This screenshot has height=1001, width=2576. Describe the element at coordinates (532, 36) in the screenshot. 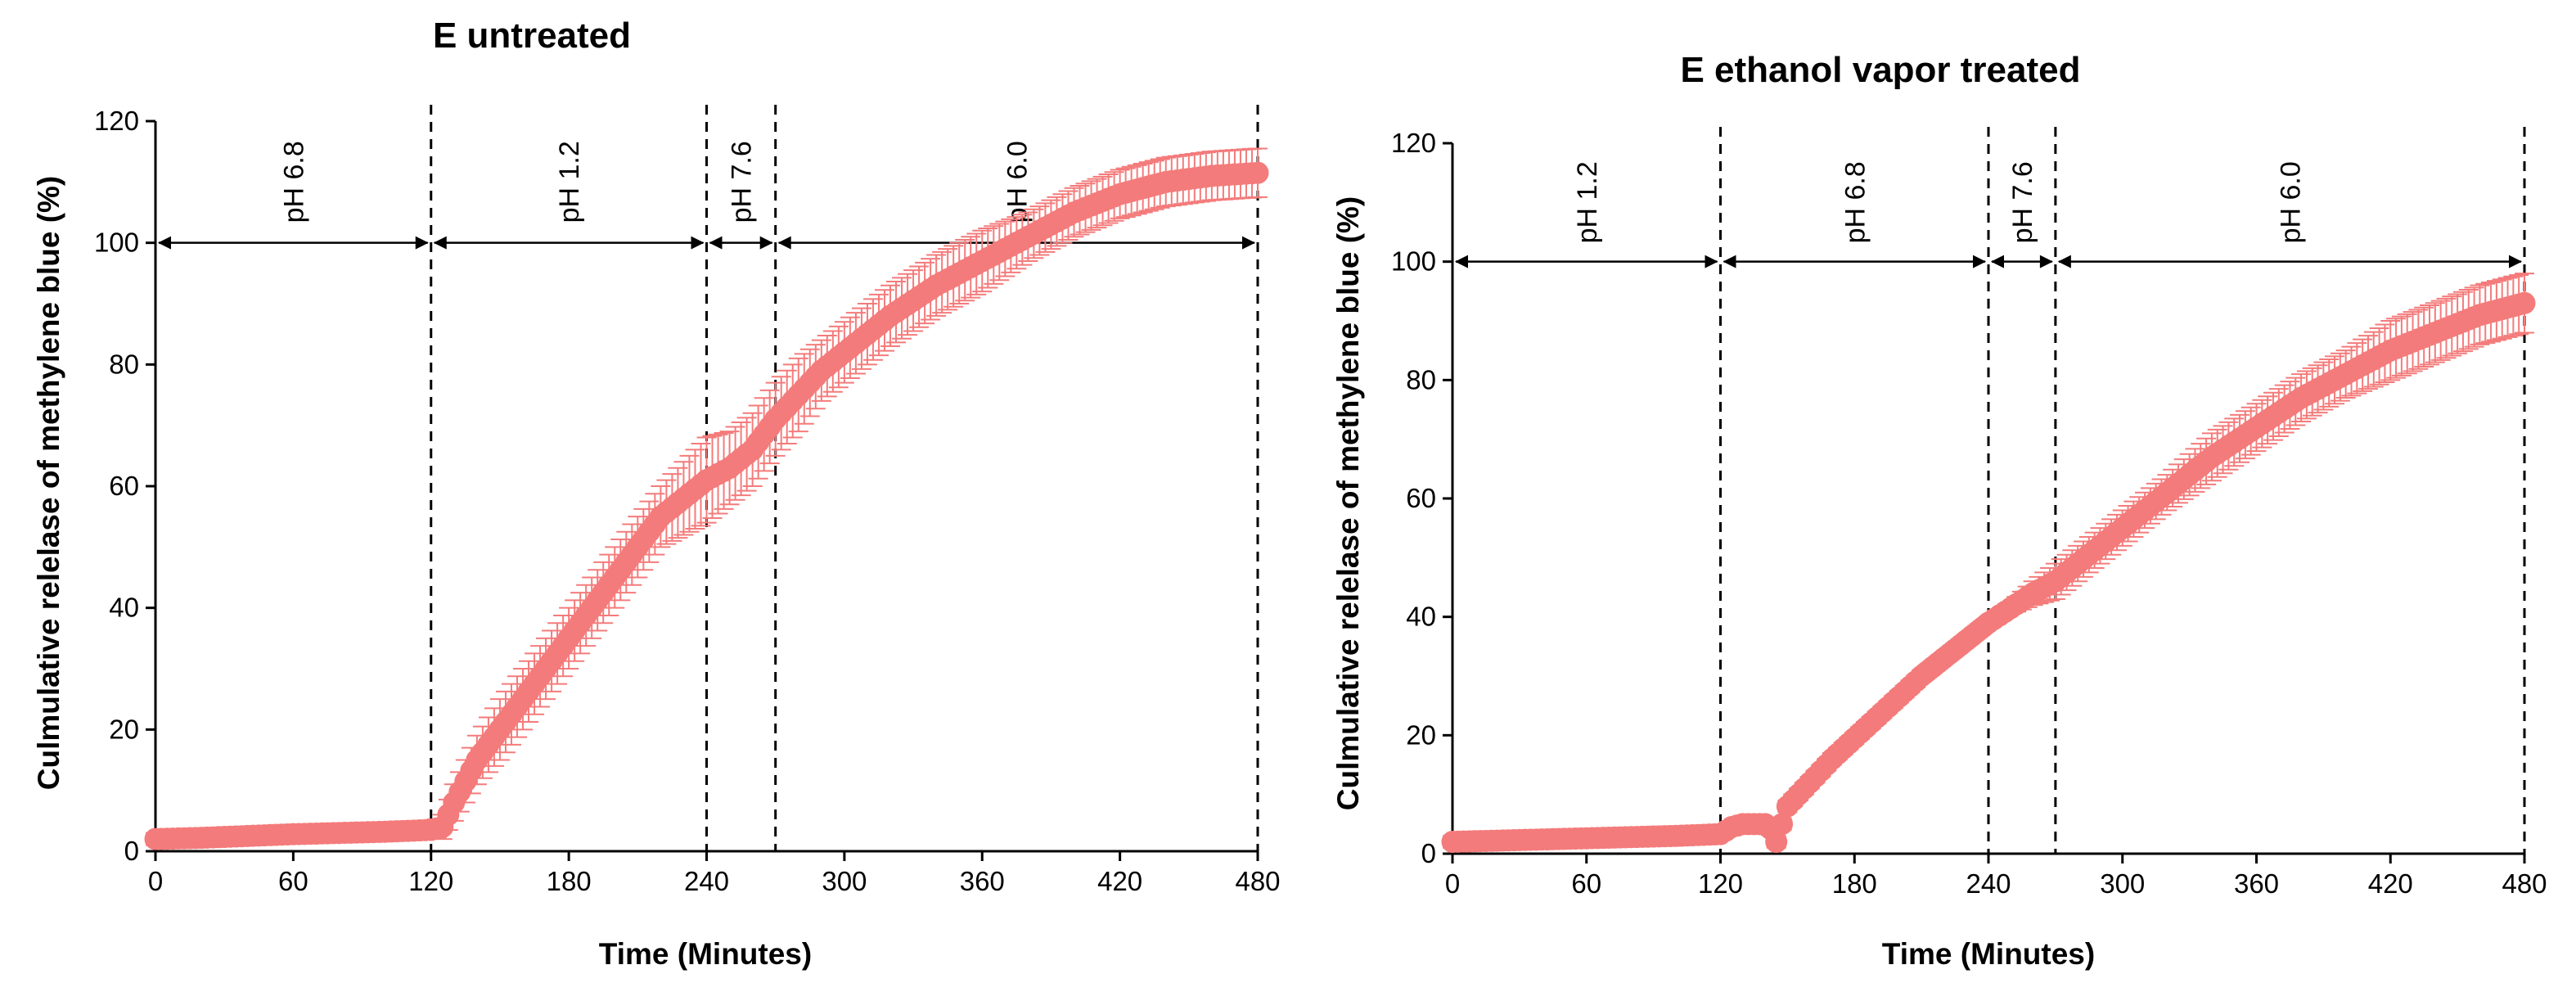

I see `chart-title: E untreated` at that location.